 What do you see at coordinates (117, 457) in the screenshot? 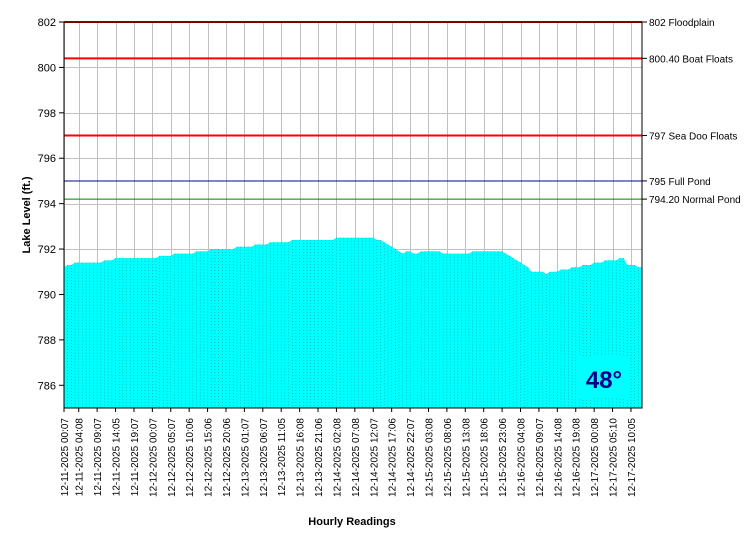
I see `x-tick-label: 12-11-2025 14:05` at bounding box center [117, 457].